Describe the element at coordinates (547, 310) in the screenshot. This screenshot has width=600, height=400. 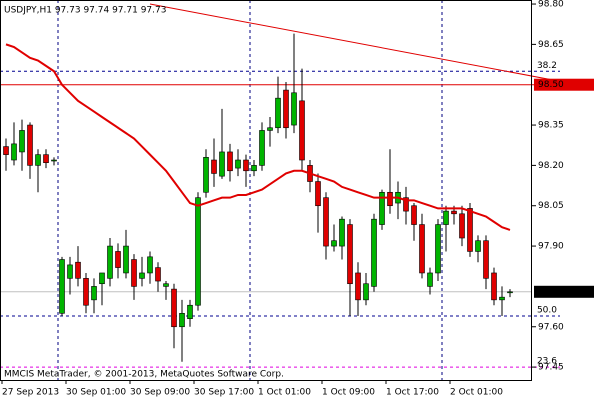
I see `fib-label: 50.0` at that location.